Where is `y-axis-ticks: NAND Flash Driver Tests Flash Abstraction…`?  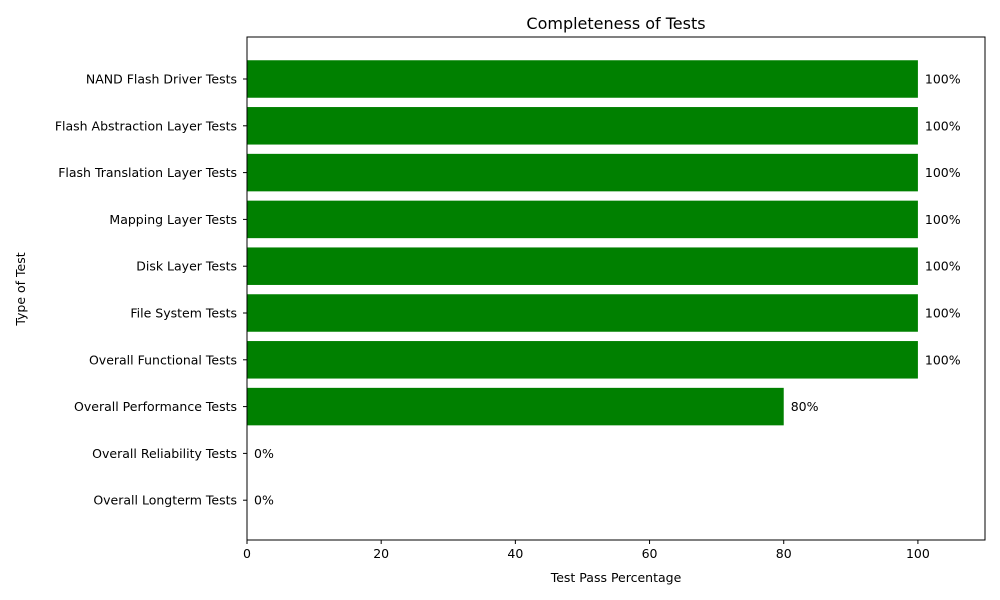
y-axis-ticks: NAND Flash Driver Tests Flash Abstraction… is located at coordinates (151, 290).